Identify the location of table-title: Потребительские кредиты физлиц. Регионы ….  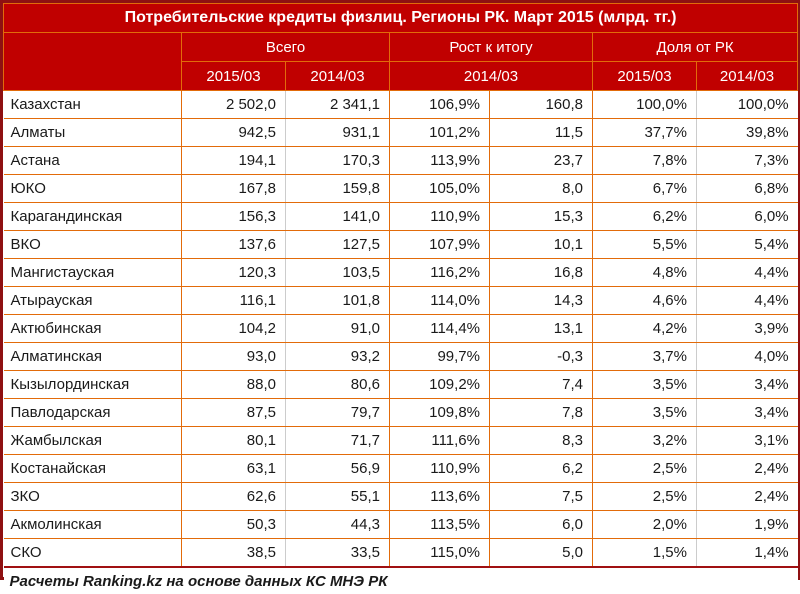
(400, 18).